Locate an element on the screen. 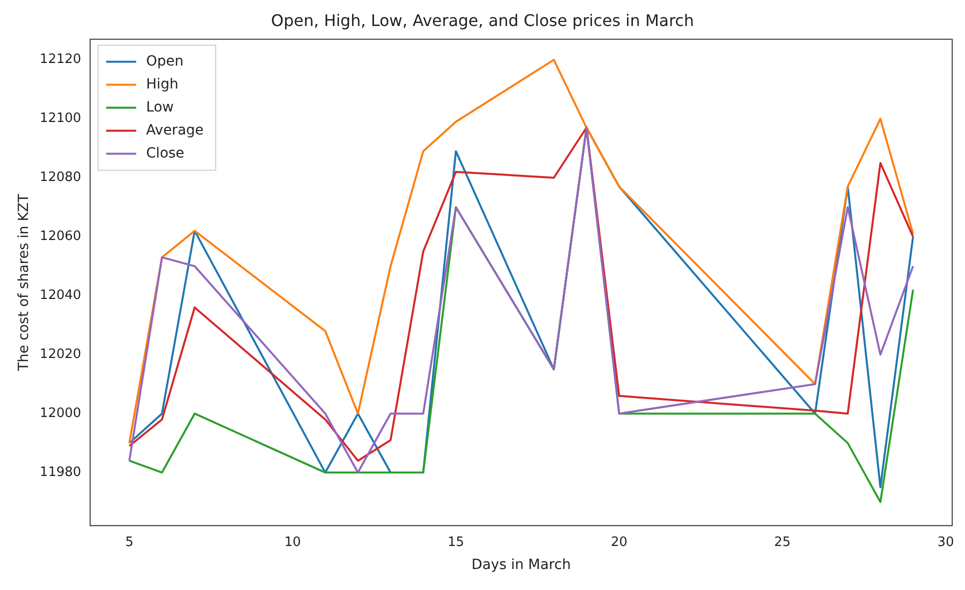  x-tick-label: 25 is located at coordinates (782, 542).